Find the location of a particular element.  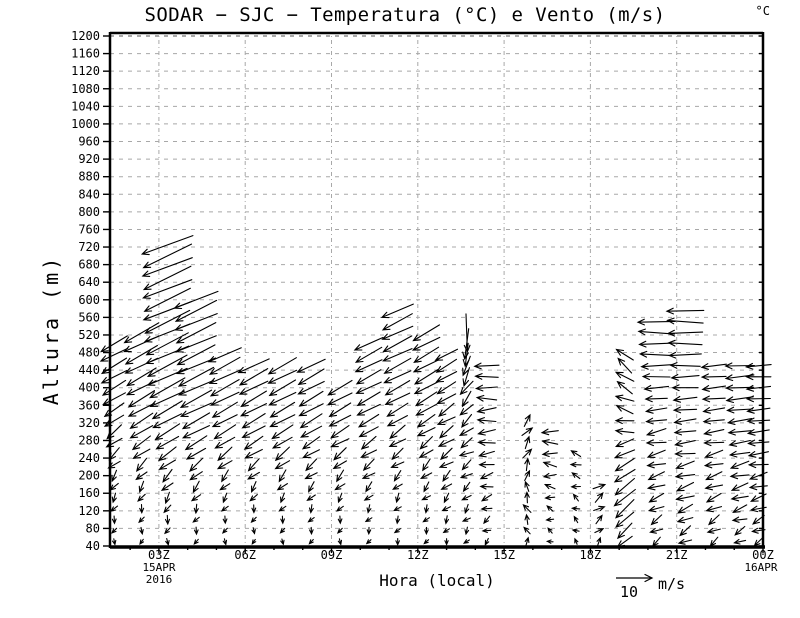

y-tick-label: 320 is located at coordinates (89, 423).